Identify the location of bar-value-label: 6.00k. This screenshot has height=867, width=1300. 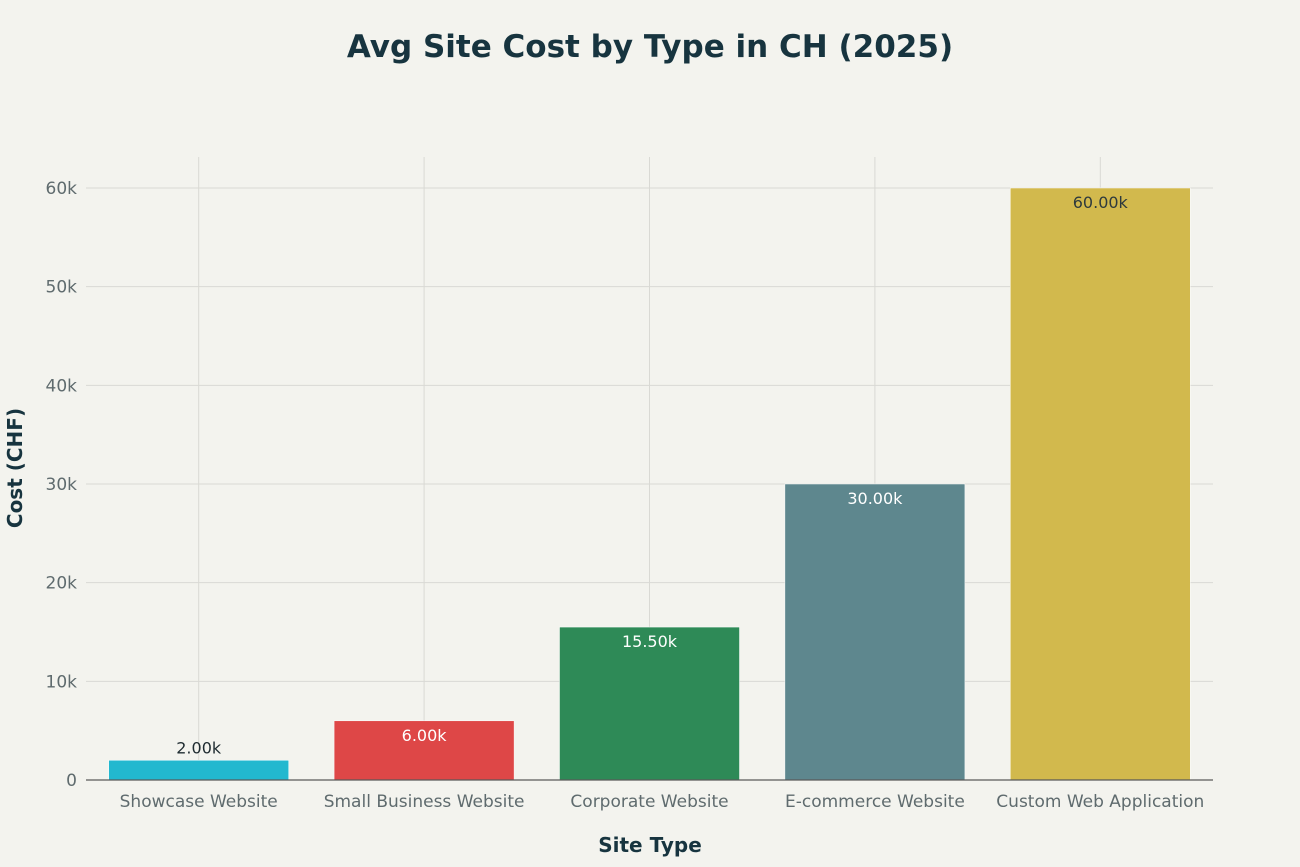
(425, 735).